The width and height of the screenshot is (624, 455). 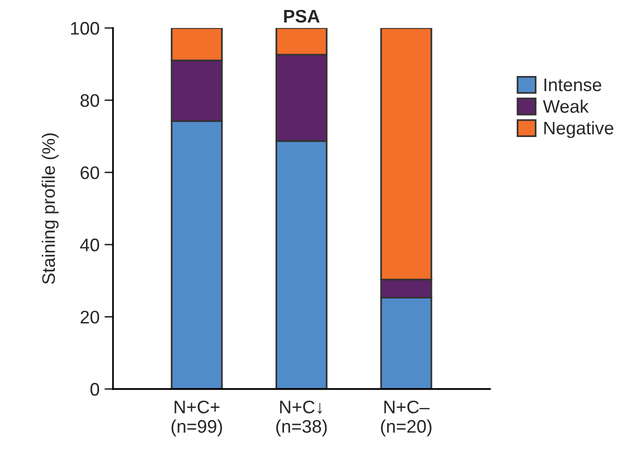 I want to click on y-tick-label: 0, so click(x=95, y=389).